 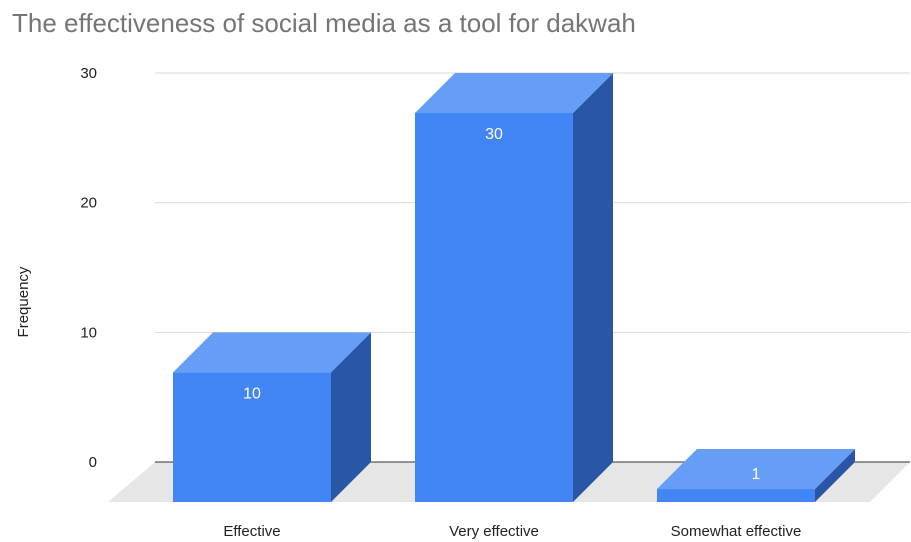 I want to click on data-label: 1, so click(x=756, y=474).